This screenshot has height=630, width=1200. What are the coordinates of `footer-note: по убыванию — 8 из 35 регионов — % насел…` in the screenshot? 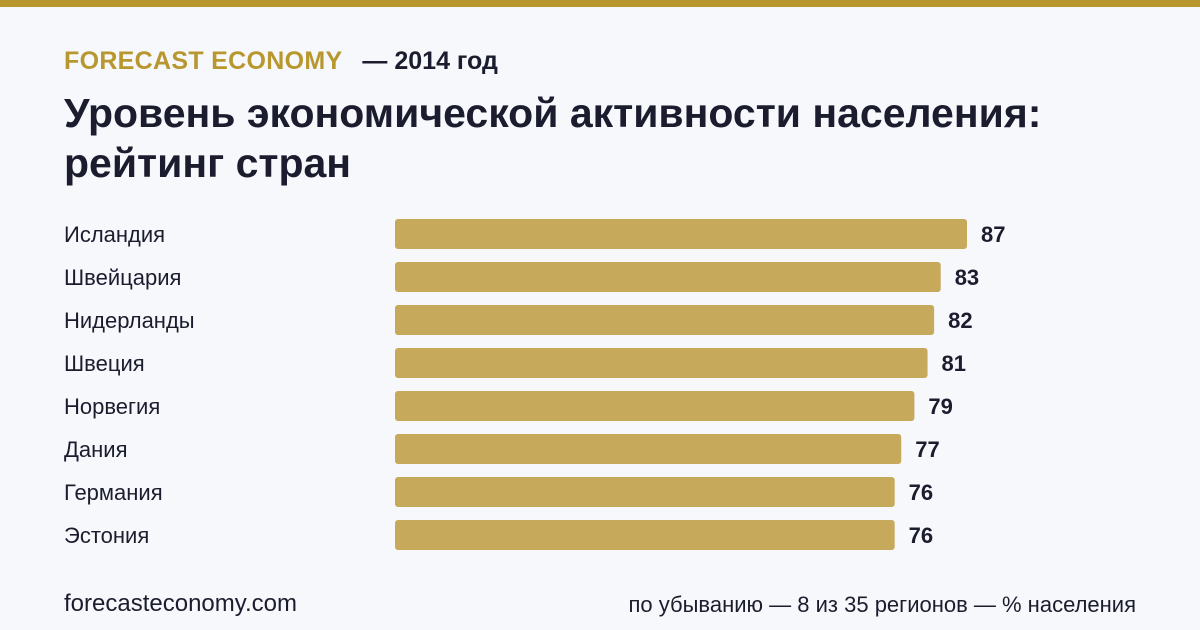 It's located at (882, 604).